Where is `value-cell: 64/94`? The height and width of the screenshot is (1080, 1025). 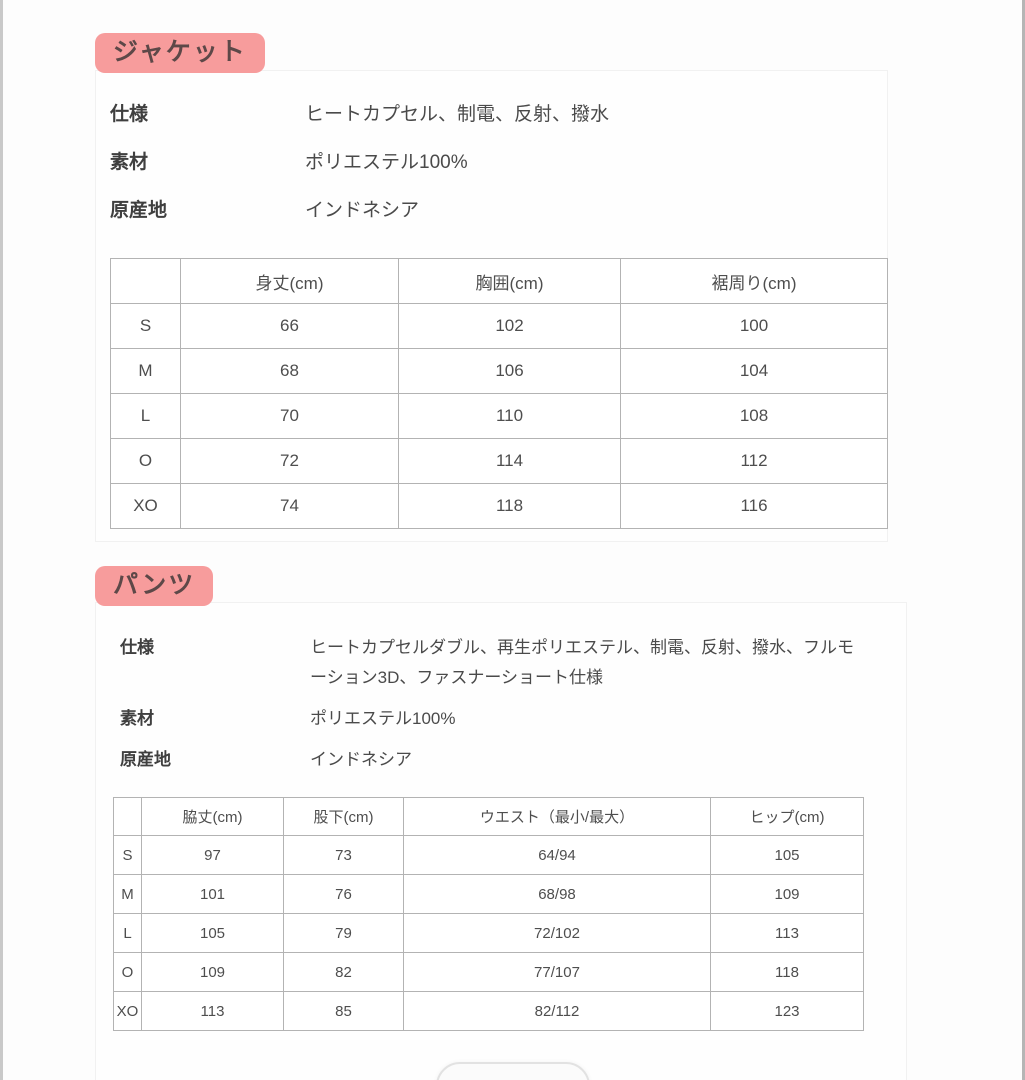 value-cell: 64/94 is located at coordinates (557, 855).